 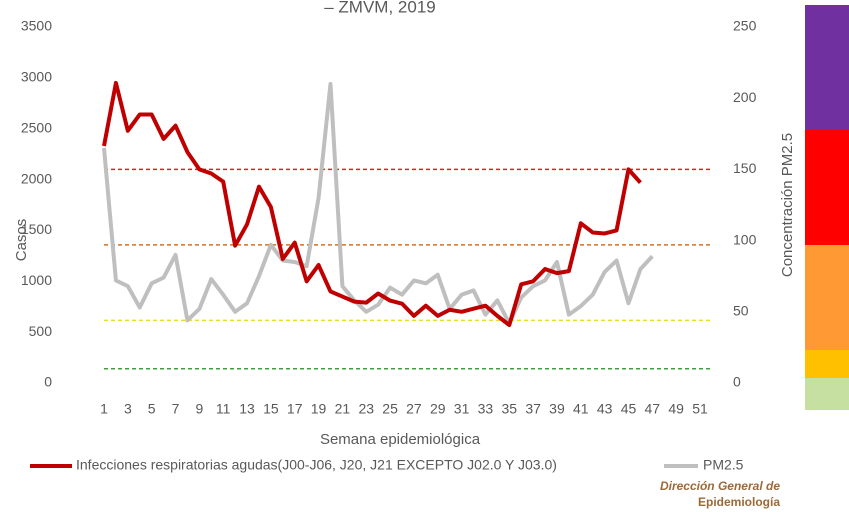 I want to click on y-tick-label: 3000, so click(x=36, y=77).